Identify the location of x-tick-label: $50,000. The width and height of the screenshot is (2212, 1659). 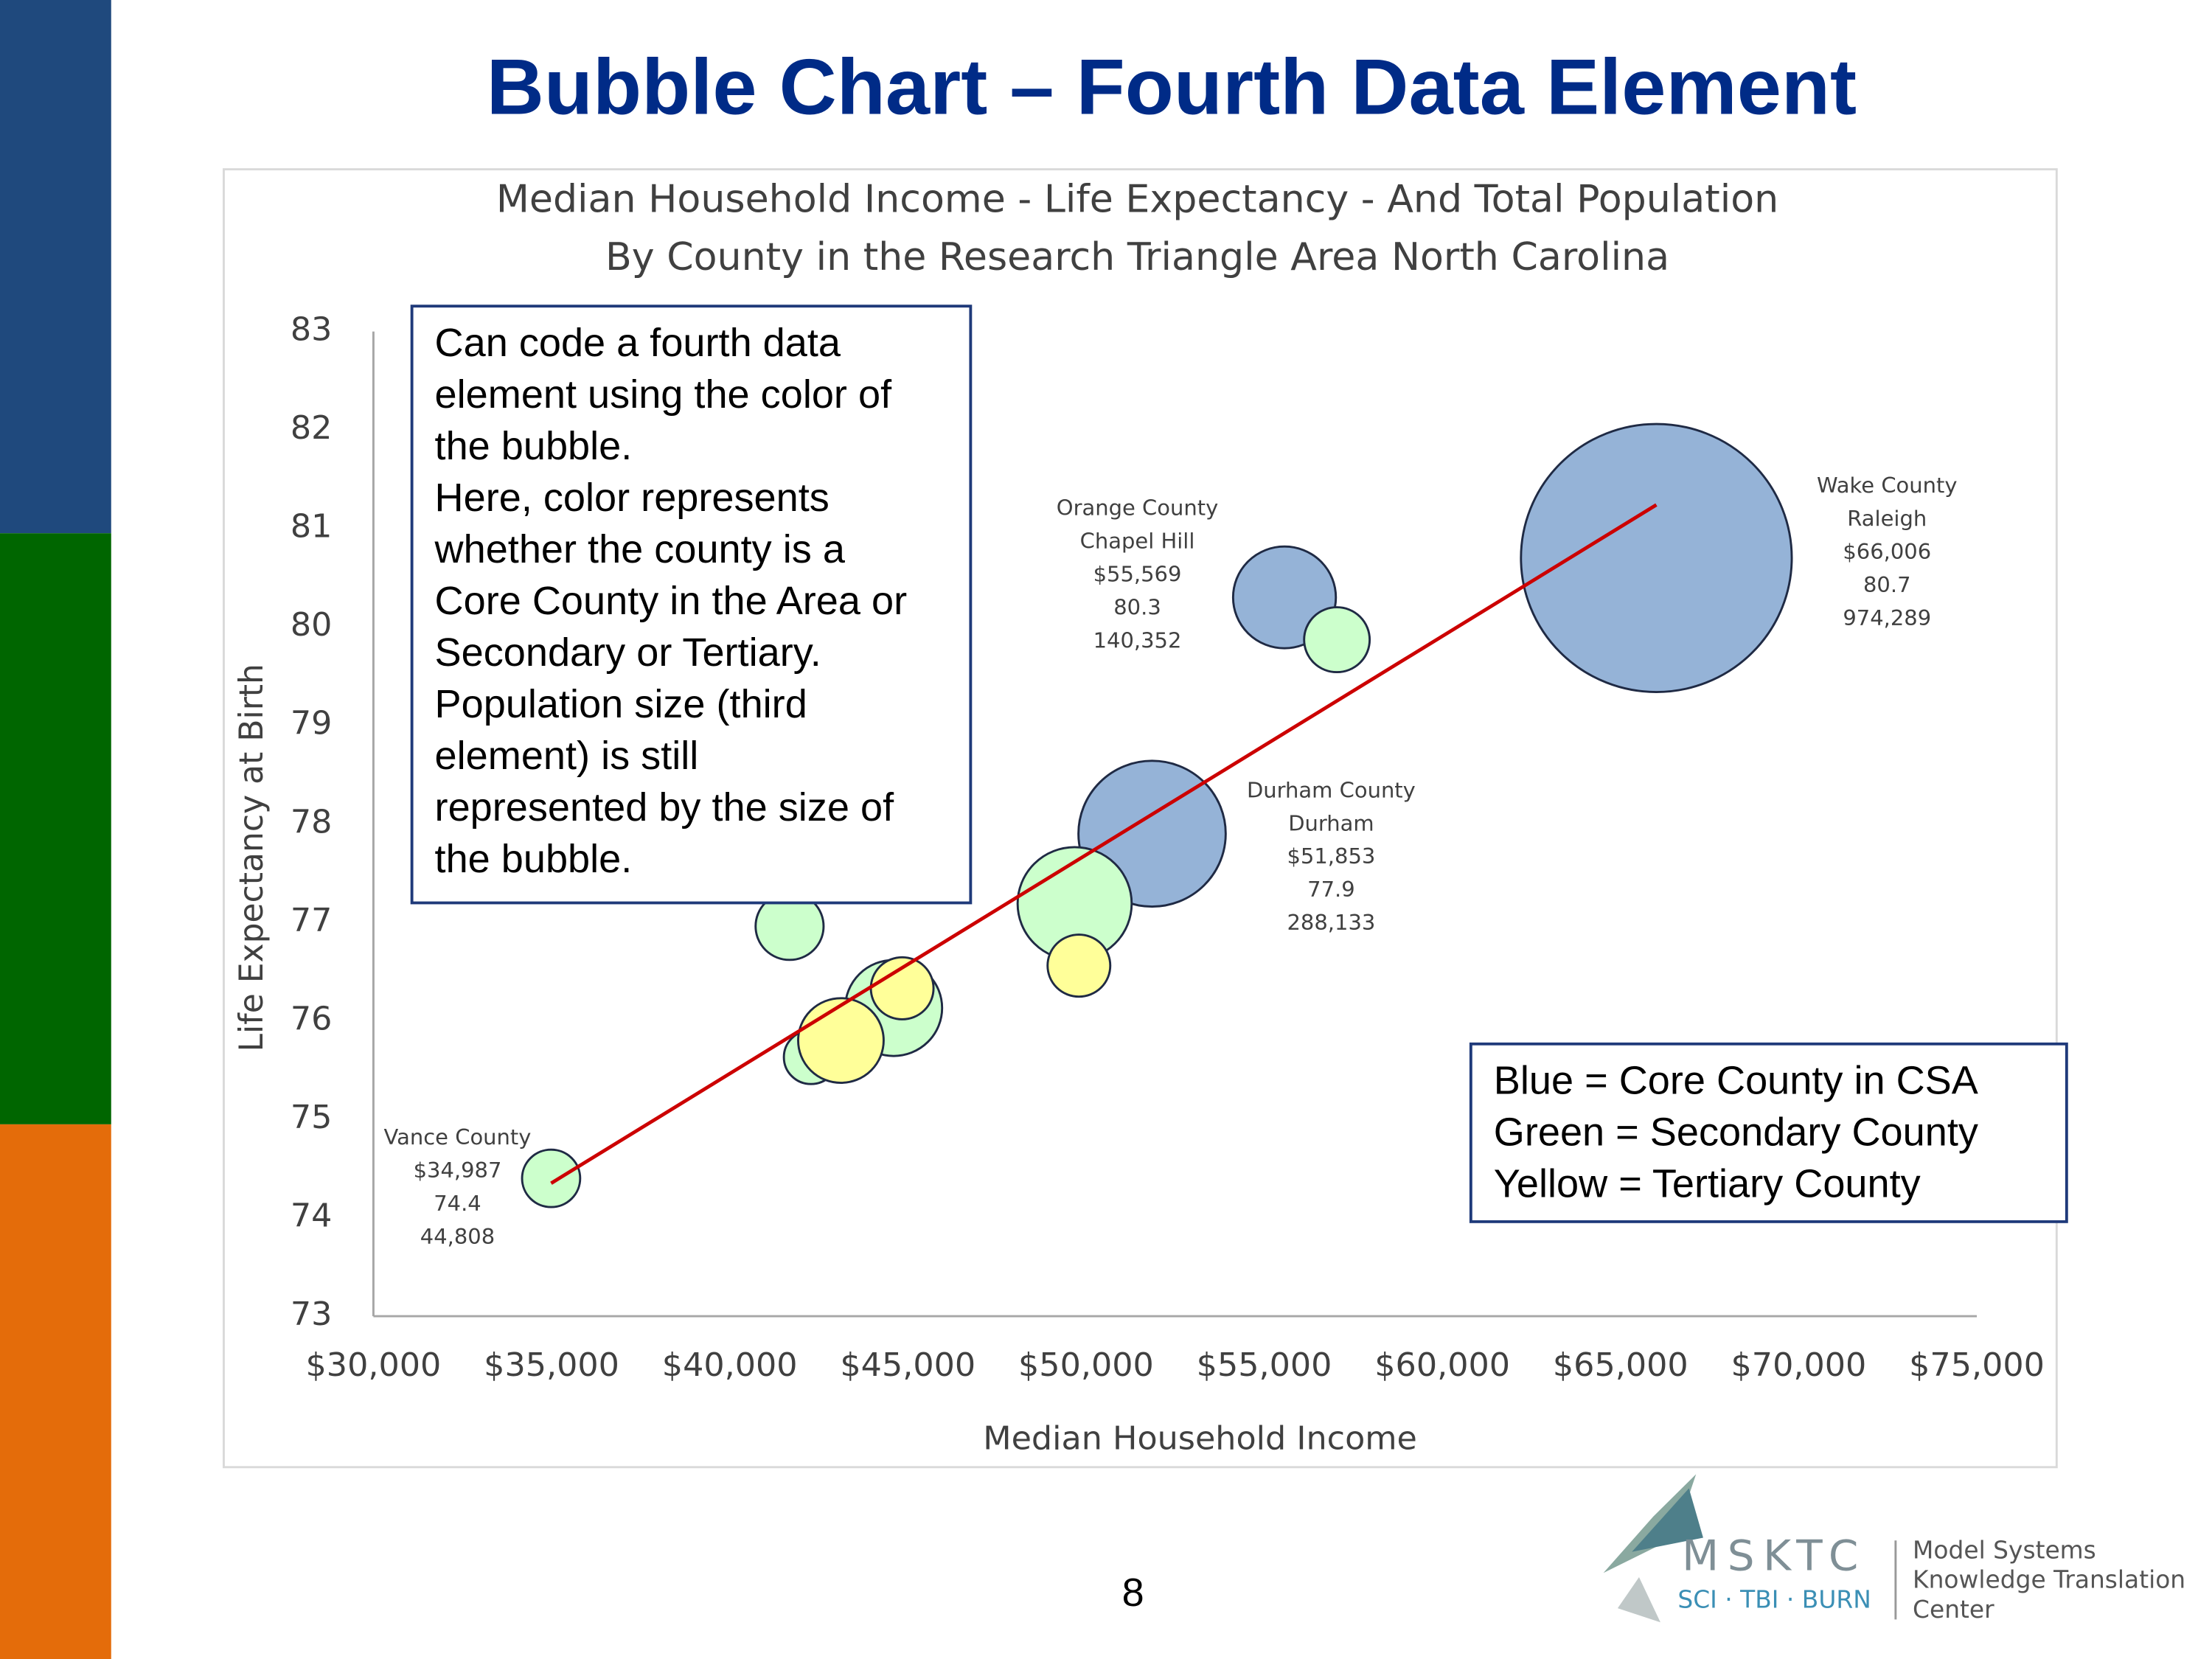
(1086, 1365).